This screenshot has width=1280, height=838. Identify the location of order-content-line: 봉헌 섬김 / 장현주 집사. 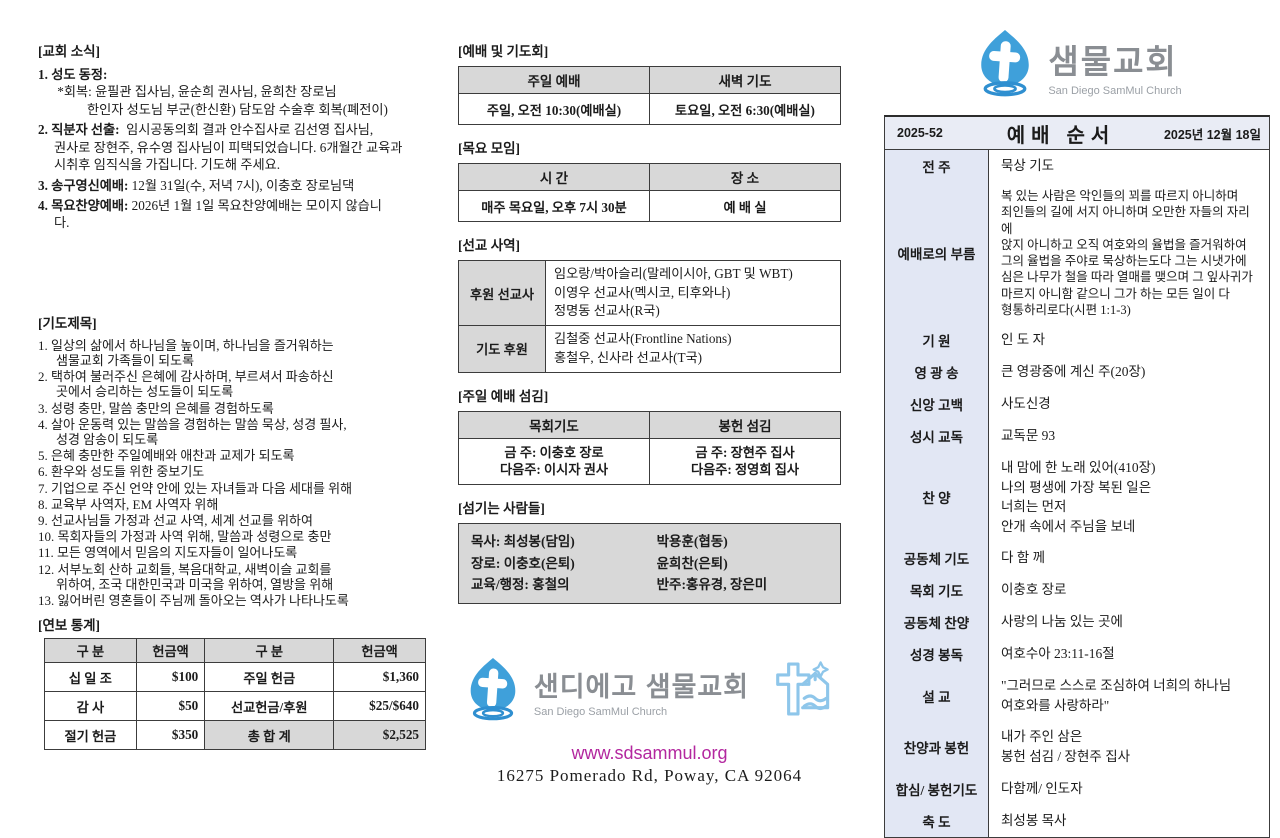
(1066, 756).